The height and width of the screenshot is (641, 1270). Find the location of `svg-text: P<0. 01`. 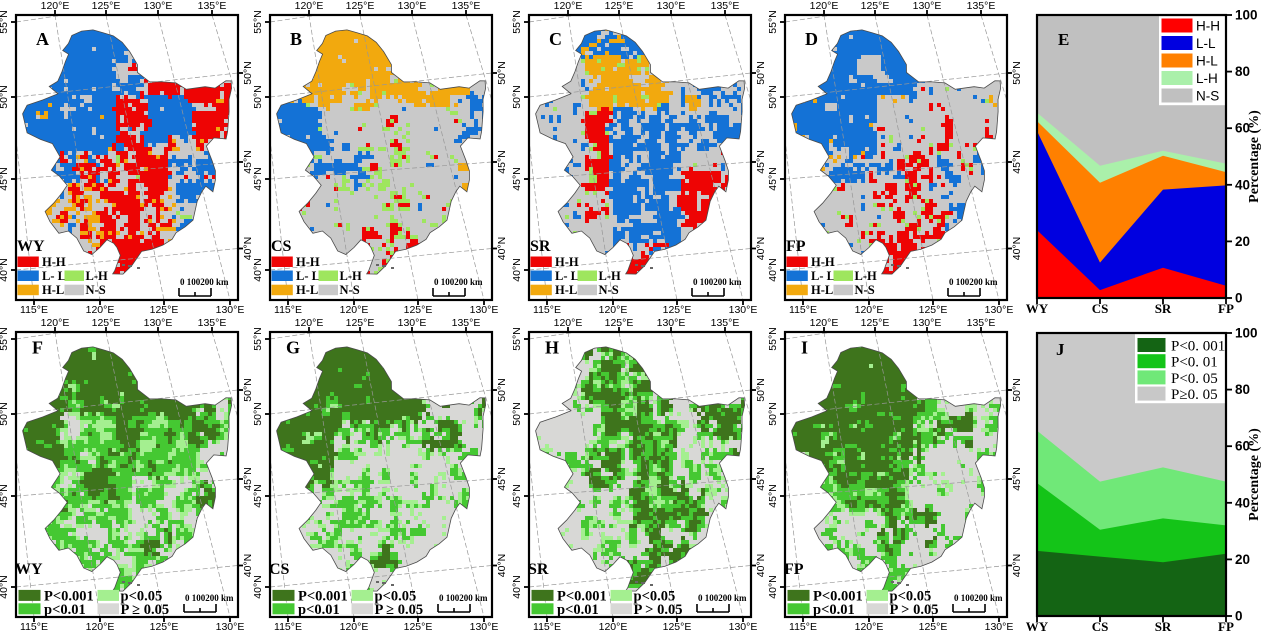

svg-text: P<0. 01 is located at coordinates (1194, 363).